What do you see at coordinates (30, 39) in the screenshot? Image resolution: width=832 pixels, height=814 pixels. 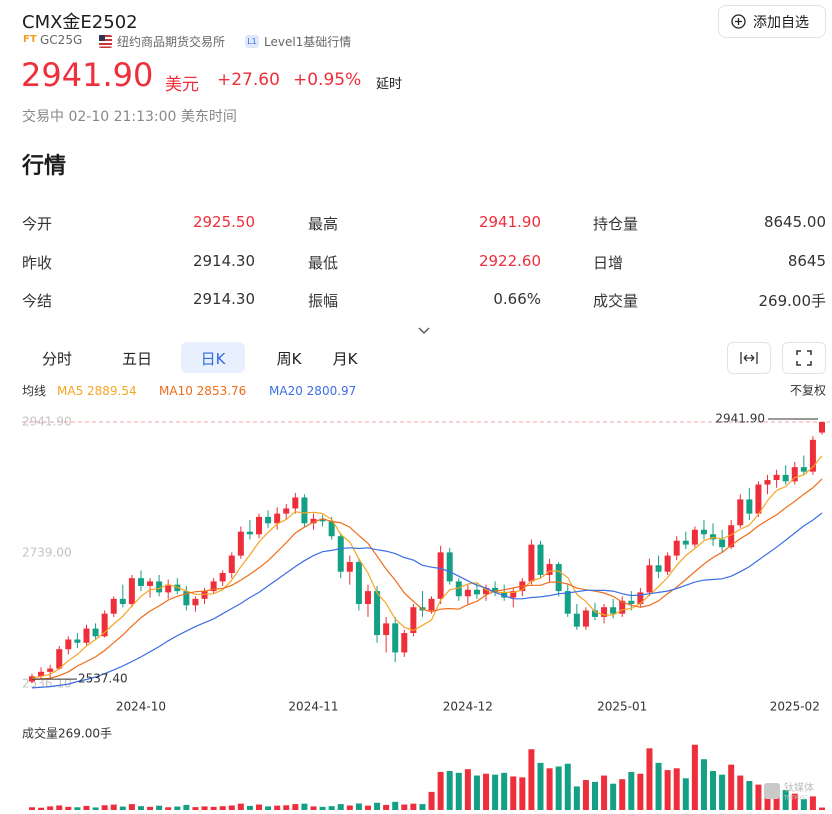 I see `badge: FT` at bounding box center [30, 39].